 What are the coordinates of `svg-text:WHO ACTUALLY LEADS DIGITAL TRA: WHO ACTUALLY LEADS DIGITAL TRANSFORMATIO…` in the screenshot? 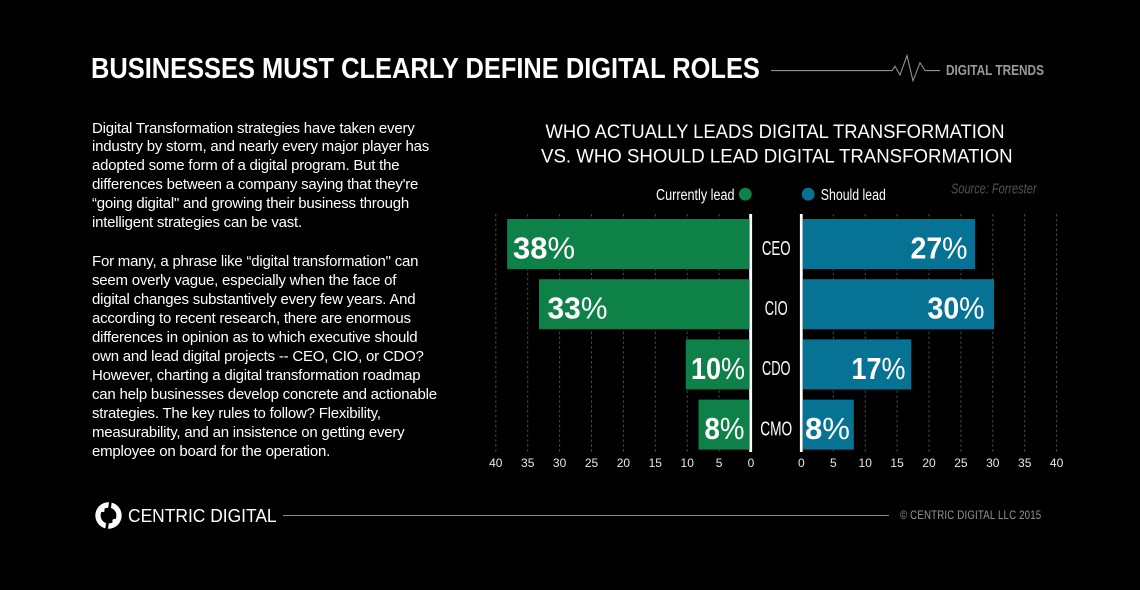 It's located at (775, 132).